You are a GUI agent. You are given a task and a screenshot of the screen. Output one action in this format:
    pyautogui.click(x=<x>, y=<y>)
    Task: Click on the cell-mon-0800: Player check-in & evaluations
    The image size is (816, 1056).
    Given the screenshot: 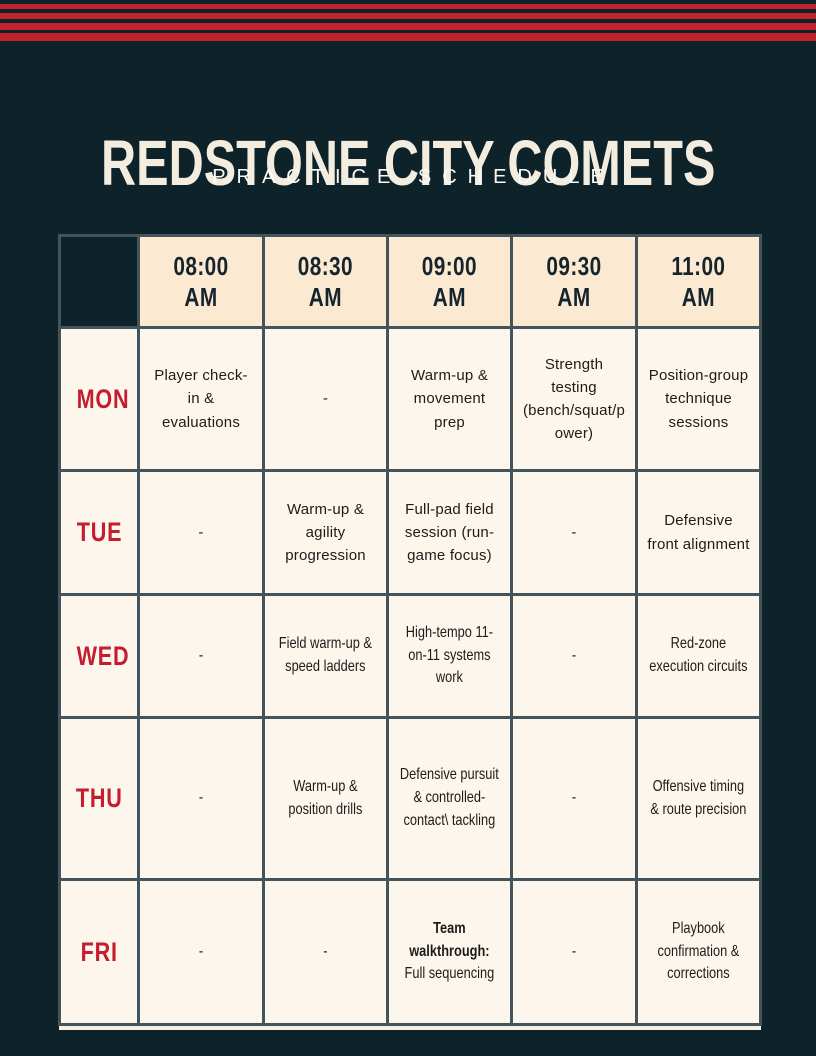 What is the action you would take?
    pyautogui.click(x=201, y=399)
    